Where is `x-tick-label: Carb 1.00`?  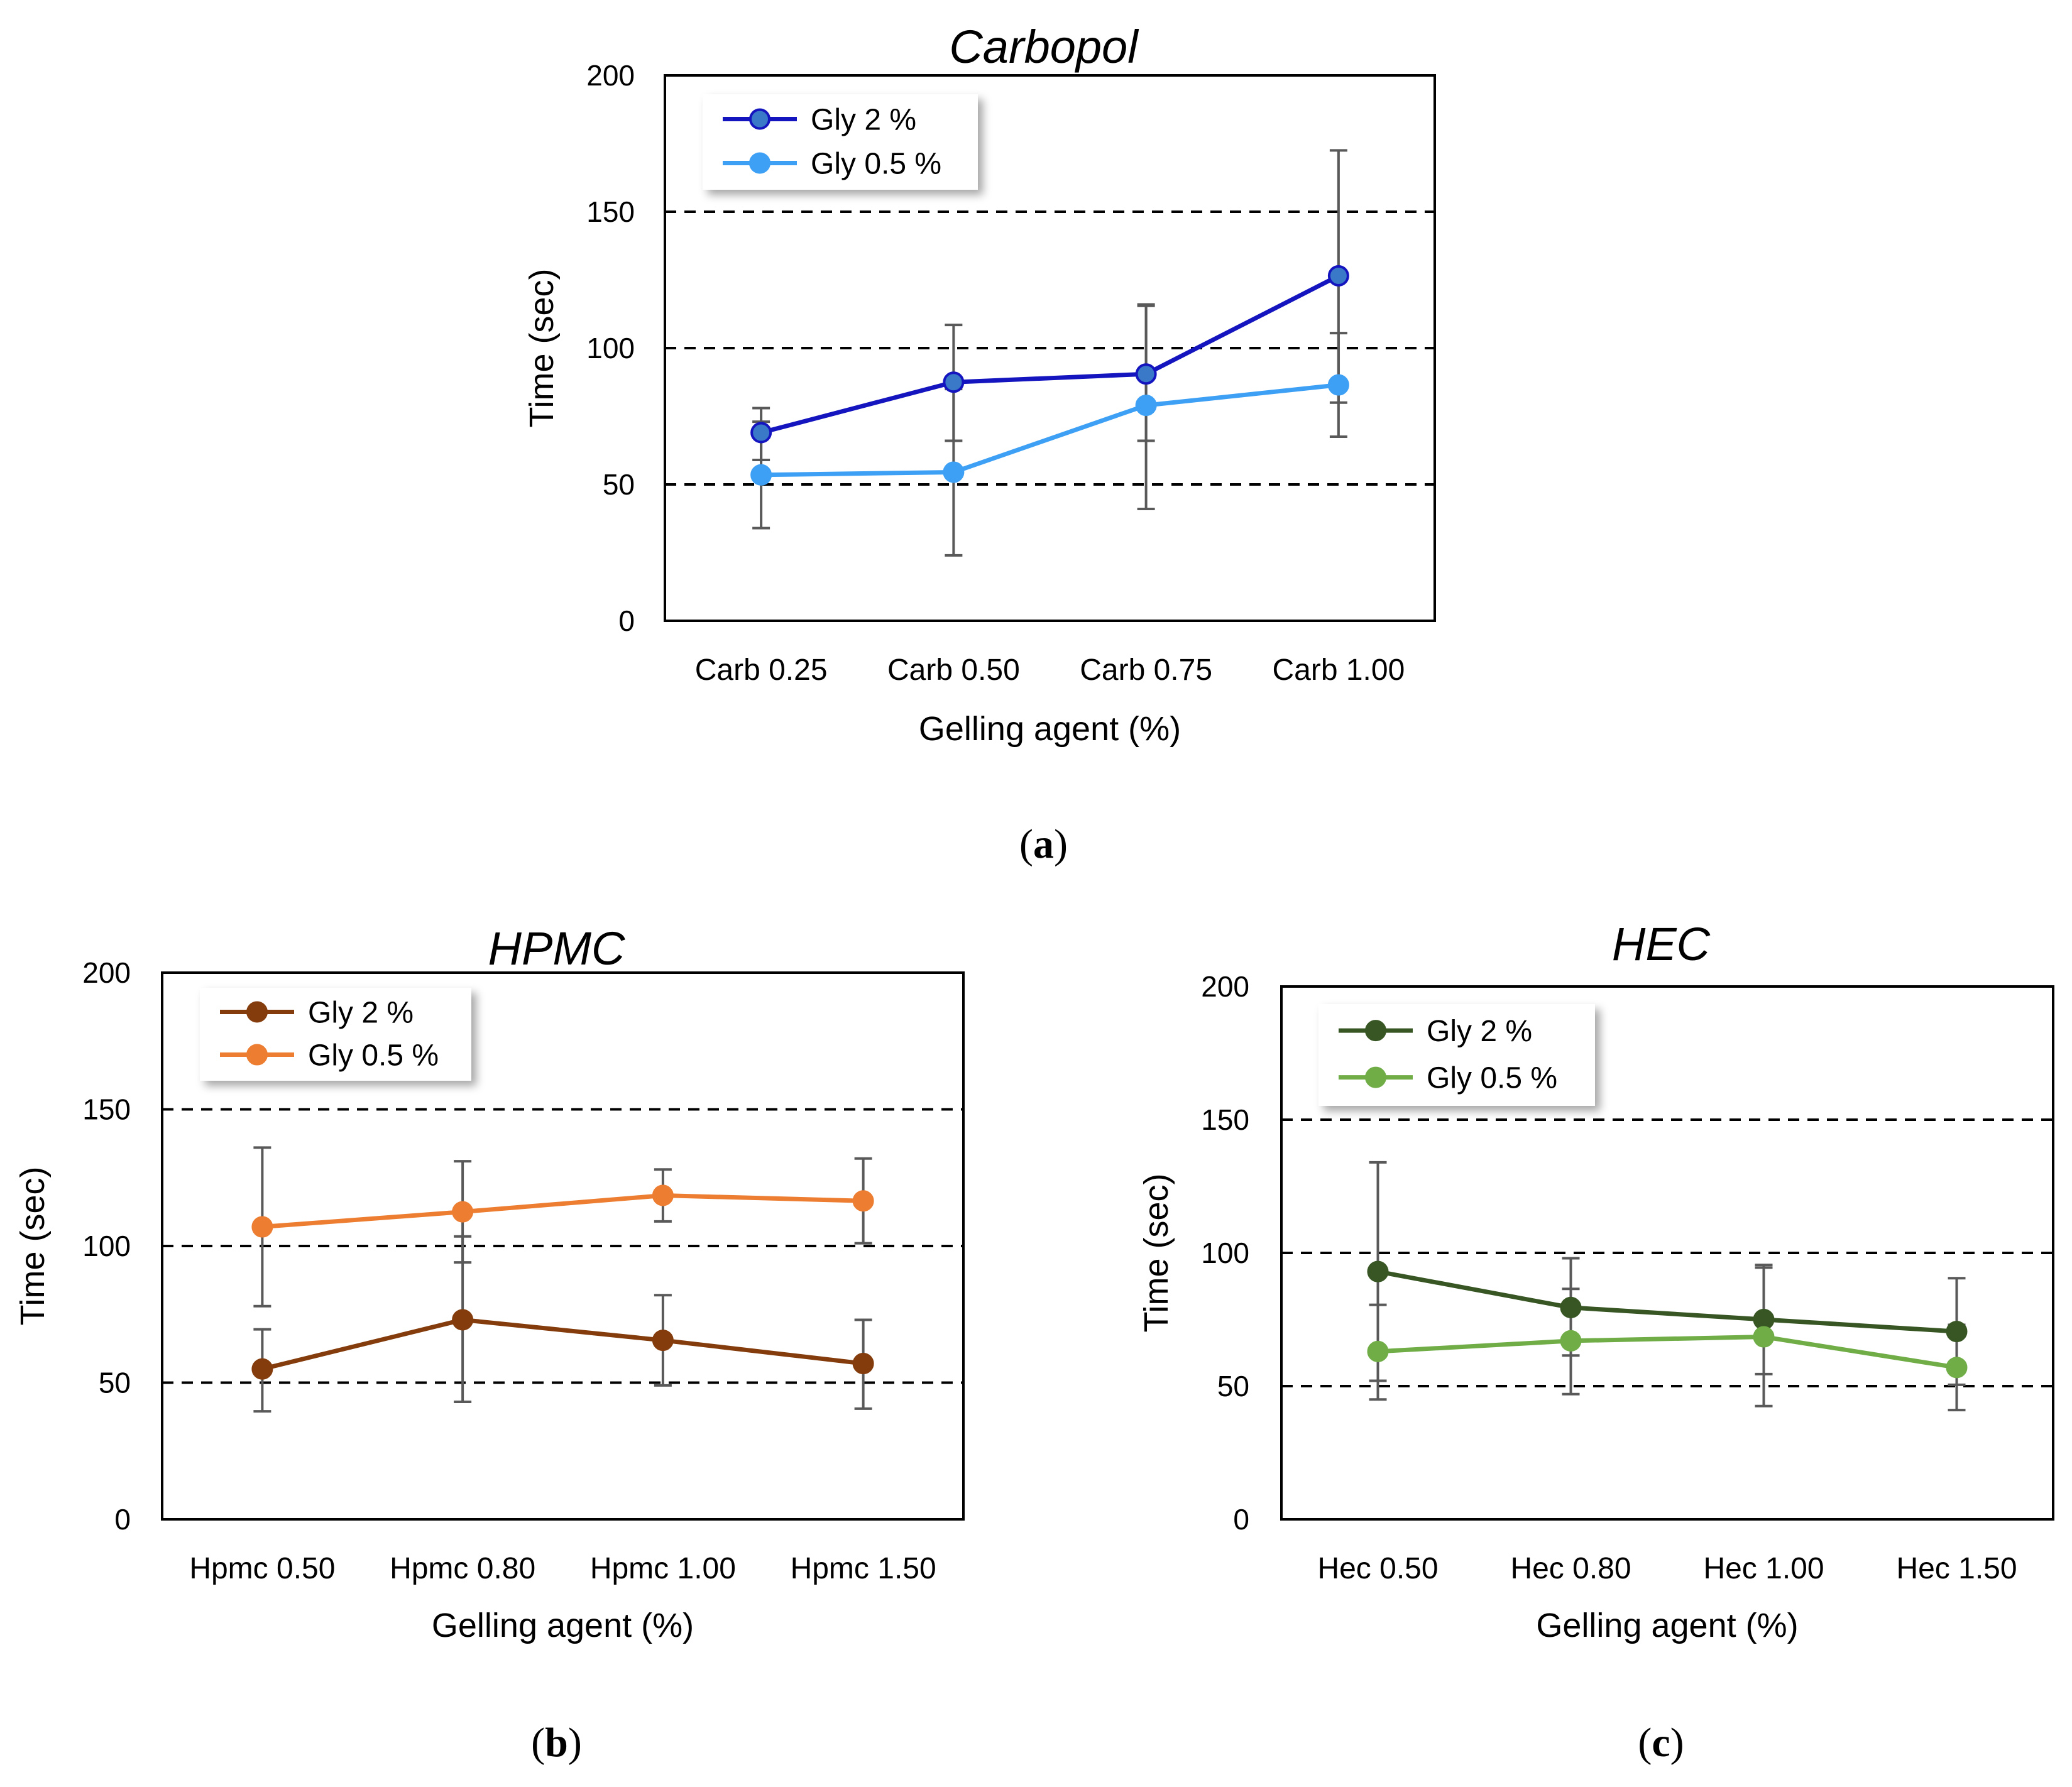
x-tick-label: Carb 1.00 is located at coordinates (1338, 670).